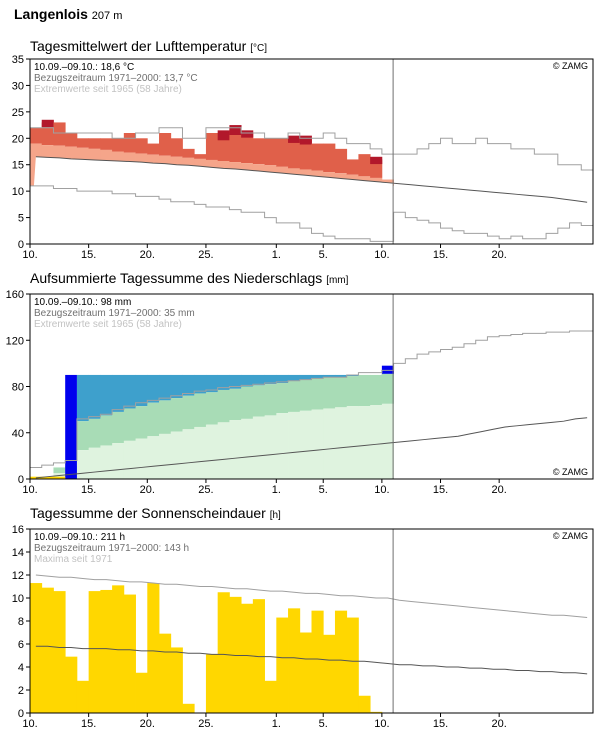  I want to click on chart3-info-line: Bezugszeitraum 1971–2000: 143 h, so click(111, 548).